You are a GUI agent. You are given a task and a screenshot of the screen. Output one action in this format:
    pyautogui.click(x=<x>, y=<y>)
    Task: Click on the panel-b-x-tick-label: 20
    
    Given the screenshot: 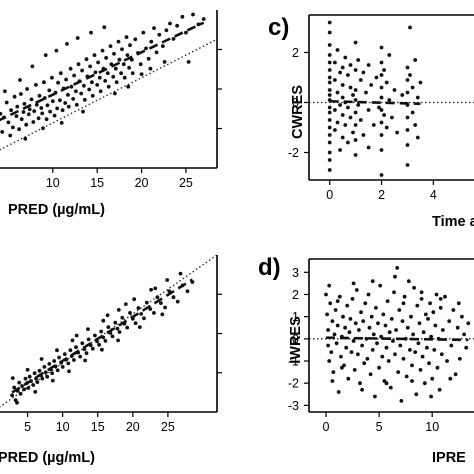 What is the action you would take?
    pyautogui.click(x=133, y=427)
    